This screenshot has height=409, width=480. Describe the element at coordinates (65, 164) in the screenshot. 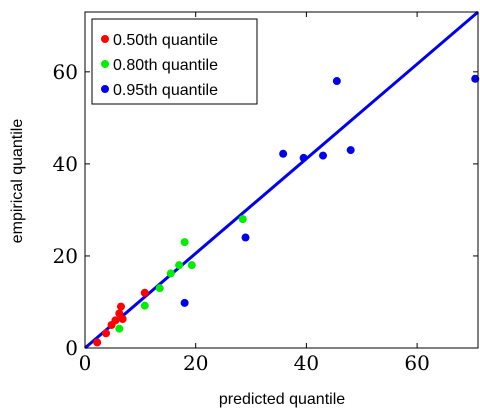

I see `y-tick-label-2: 40` at that location.